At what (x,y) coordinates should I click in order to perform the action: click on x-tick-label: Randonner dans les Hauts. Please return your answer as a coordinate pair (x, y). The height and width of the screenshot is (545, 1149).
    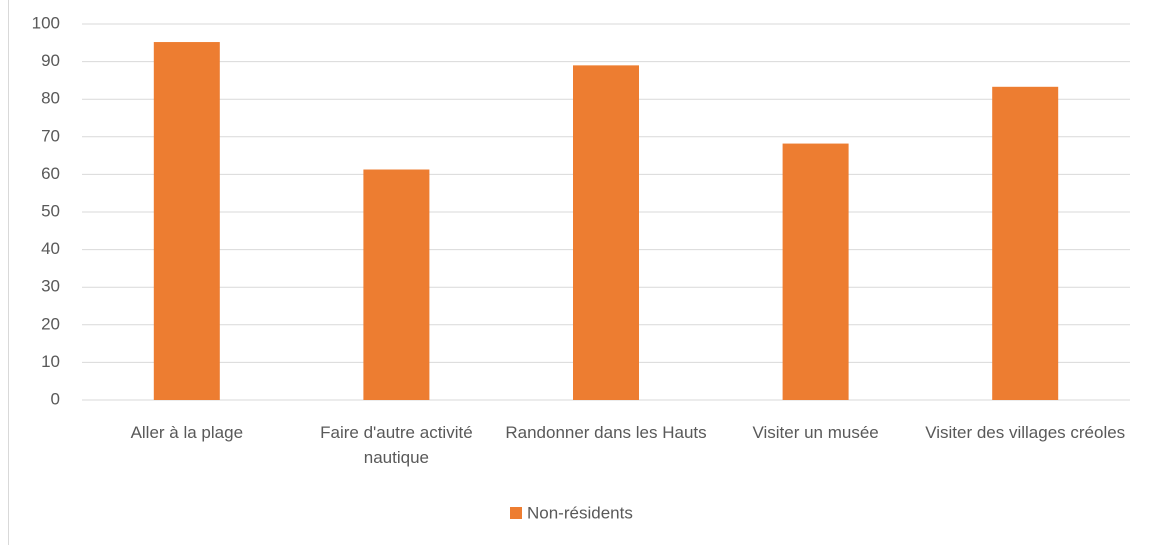
    Looking at the image, I should click on (606, 432).